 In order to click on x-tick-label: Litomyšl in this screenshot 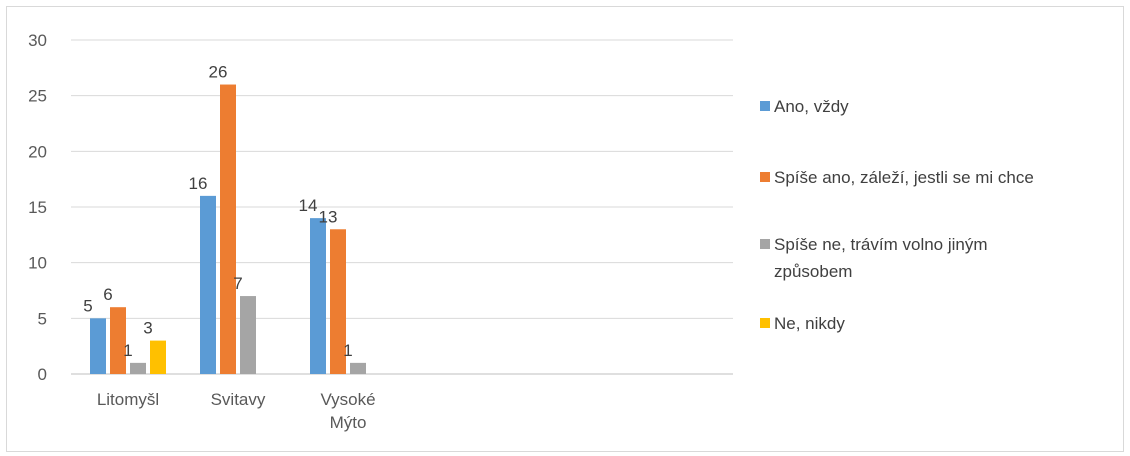, I will do `click(128, 399)`.